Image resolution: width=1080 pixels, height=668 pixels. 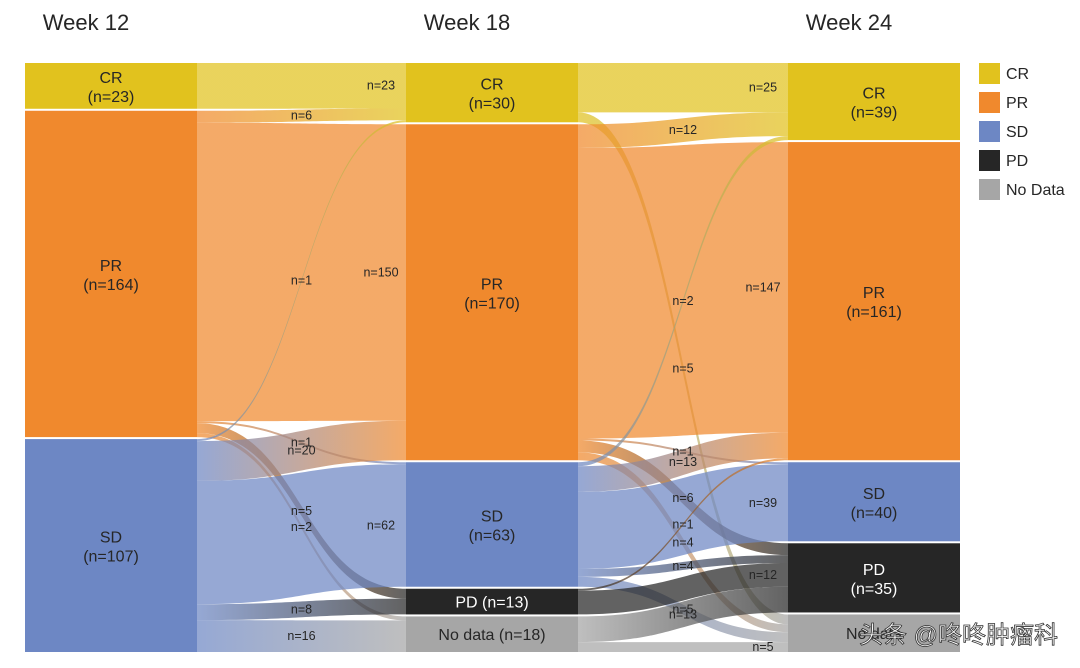 I want to click on link-label-w12-sd-to-w18-cr: n=1, so click(x=301, y=281).